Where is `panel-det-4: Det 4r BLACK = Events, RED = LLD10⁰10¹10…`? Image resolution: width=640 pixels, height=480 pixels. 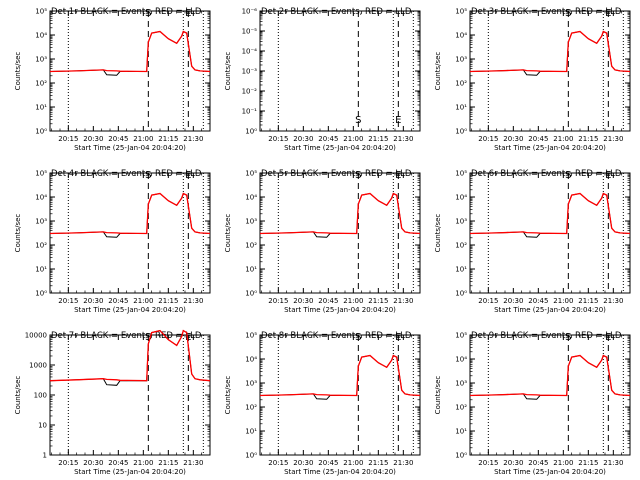 panel-det-4: Det 4r BLACK = Events, RED = LLD10⁰10¹10… is located at coordinates (112, 241).